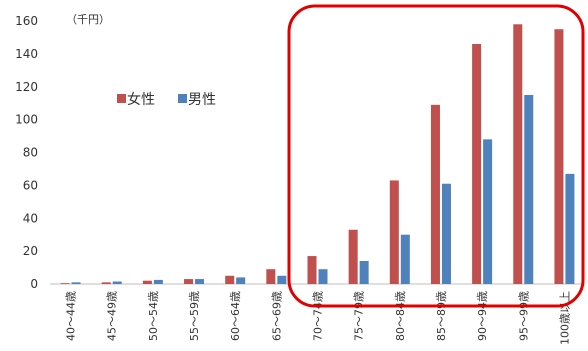 The width and height of the screenshot is (588, 351). I want to click on legend-label-male: 男性, so click(202, 100).